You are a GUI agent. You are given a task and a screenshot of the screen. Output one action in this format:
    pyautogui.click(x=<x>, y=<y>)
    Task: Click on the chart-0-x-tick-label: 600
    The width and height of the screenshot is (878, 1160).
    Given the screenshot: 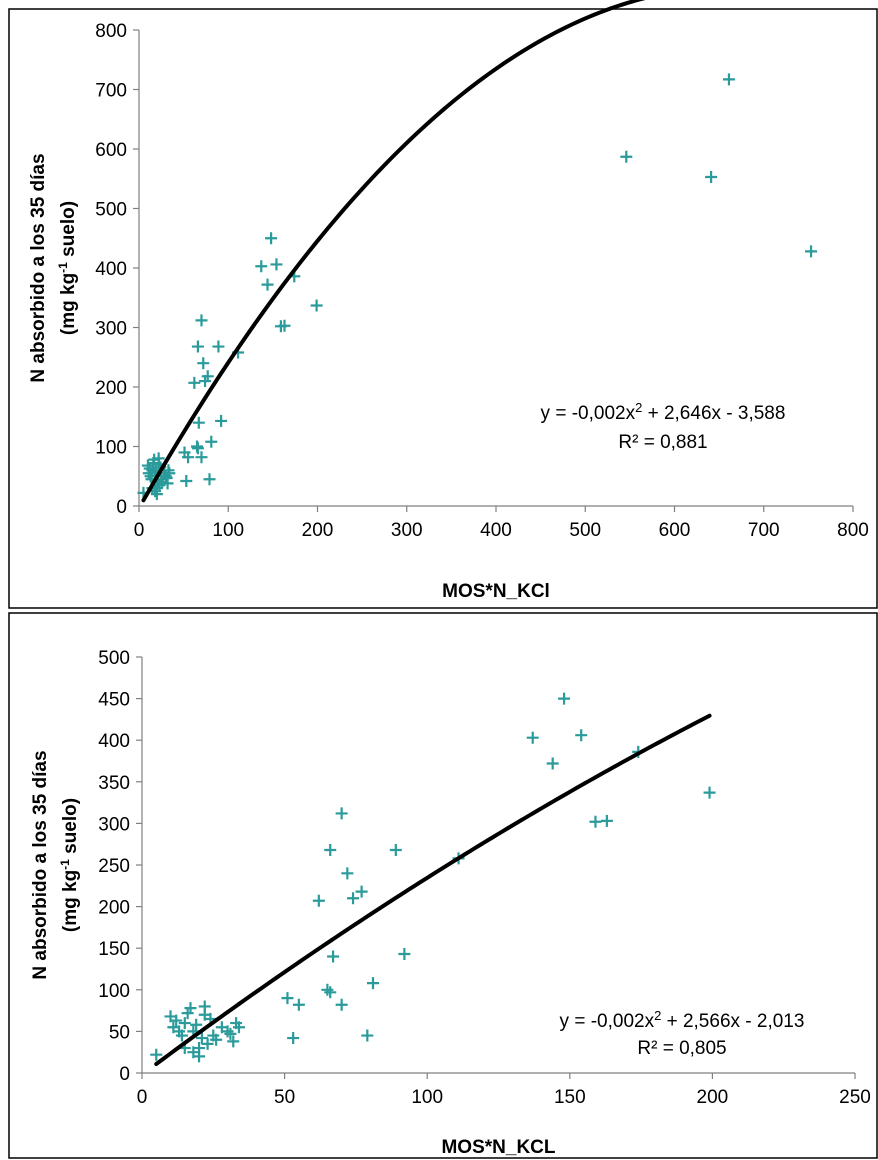 What is the action you would take?
    pyautogui.click(x=675, y=530)
    